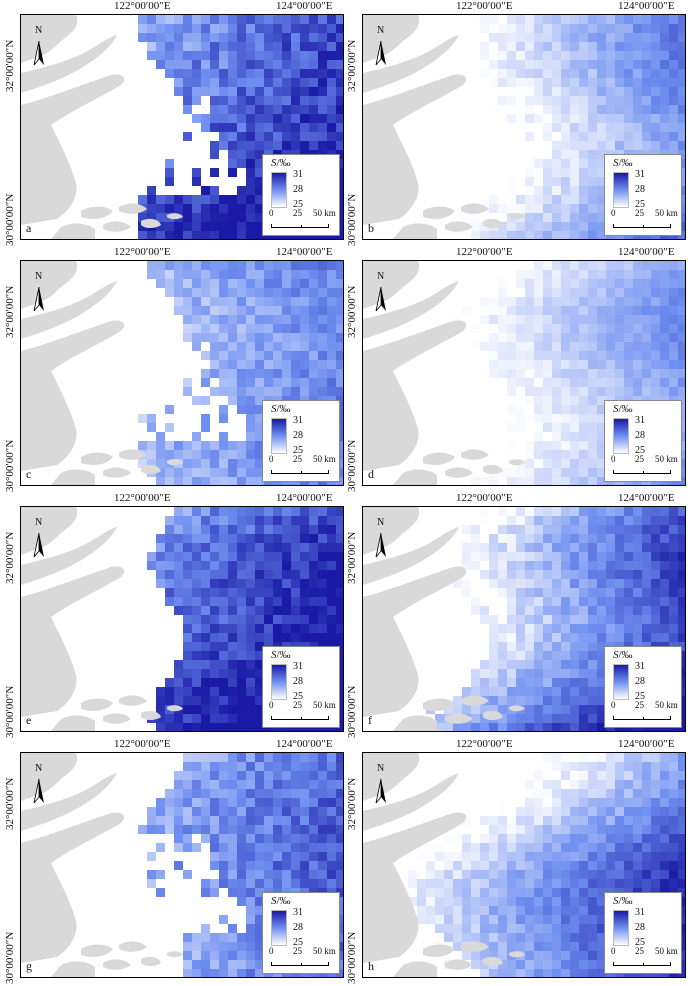  I want to click on panel-letter: b, so click(371, 228).